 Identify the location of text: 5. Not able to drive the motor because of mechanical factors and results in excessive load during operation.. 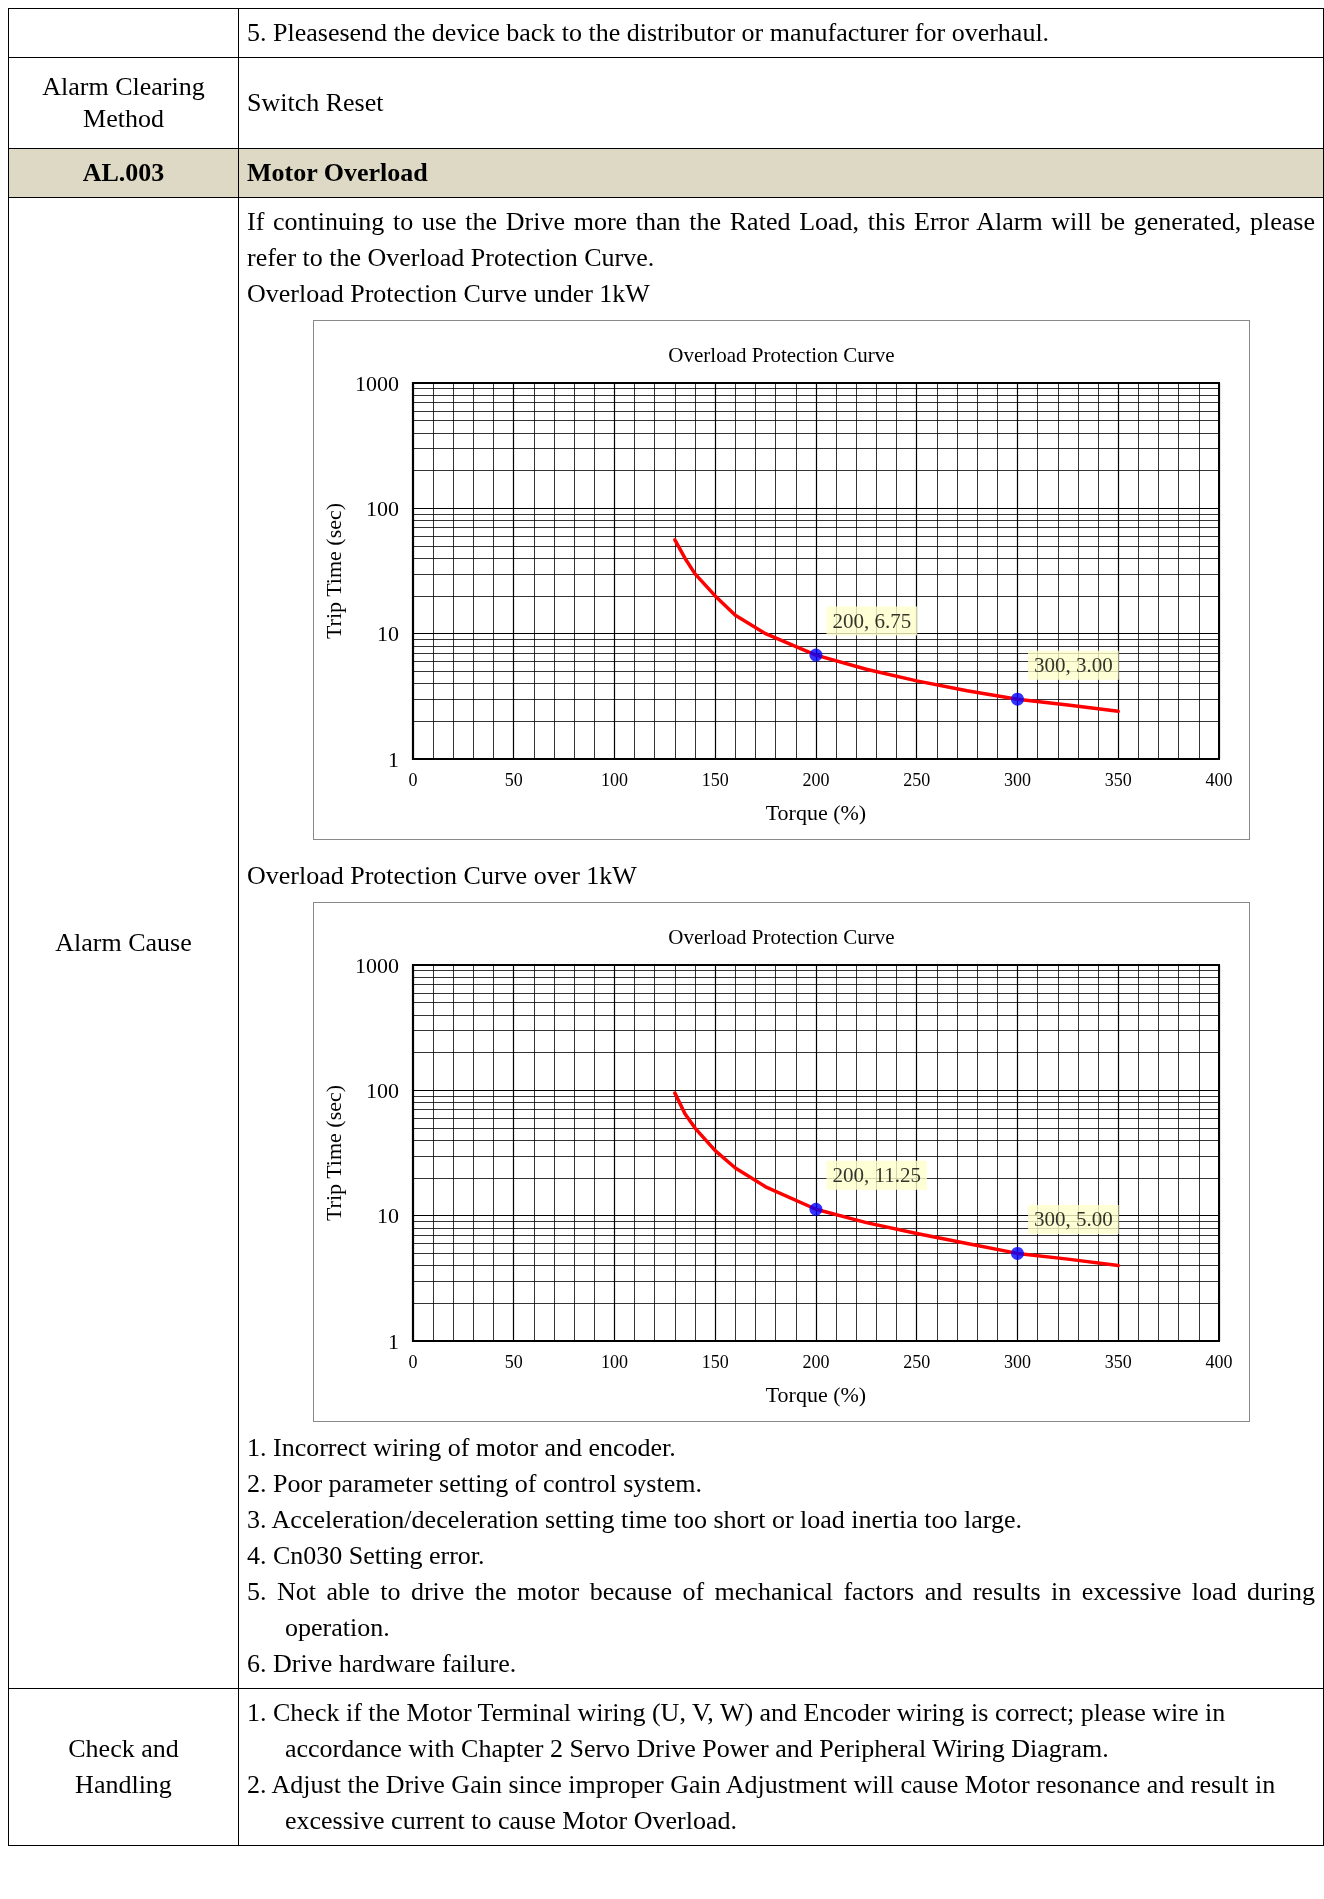
(781, 1610).